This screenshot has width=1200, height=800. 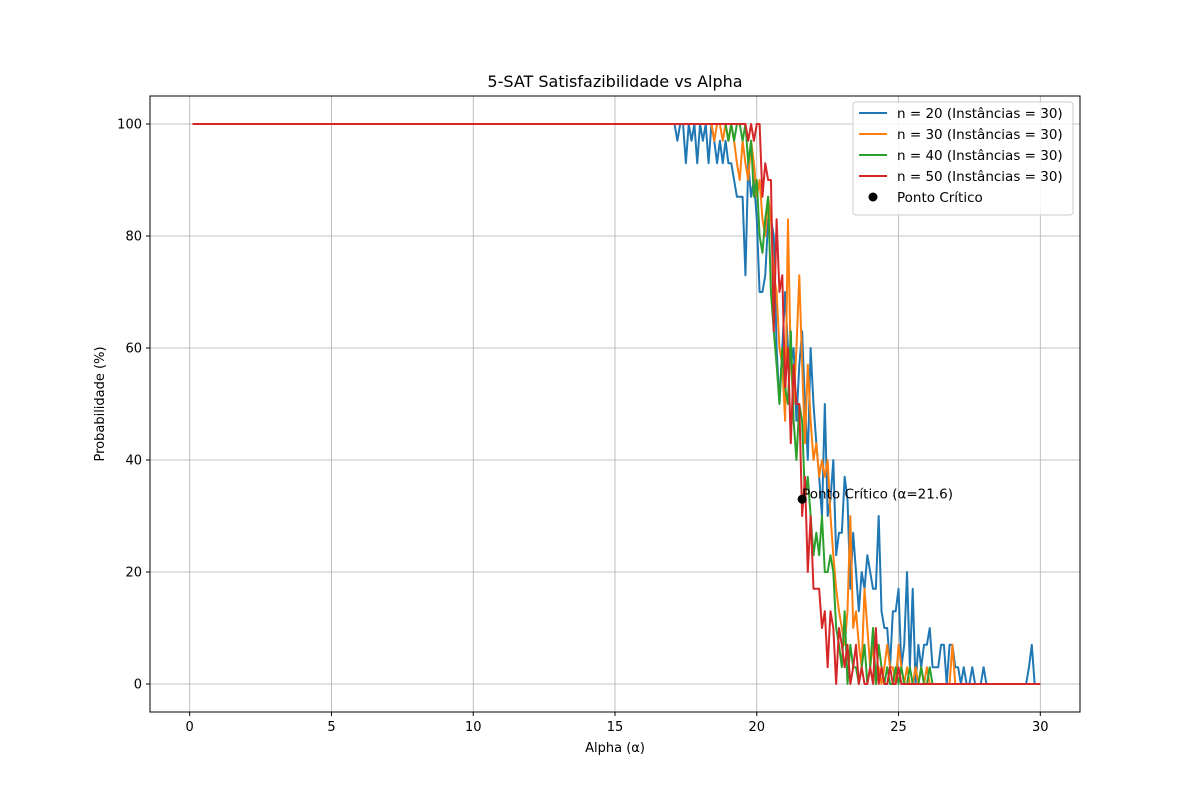 I want to click on y-tick-label: 40, so click(x=133, y=461).